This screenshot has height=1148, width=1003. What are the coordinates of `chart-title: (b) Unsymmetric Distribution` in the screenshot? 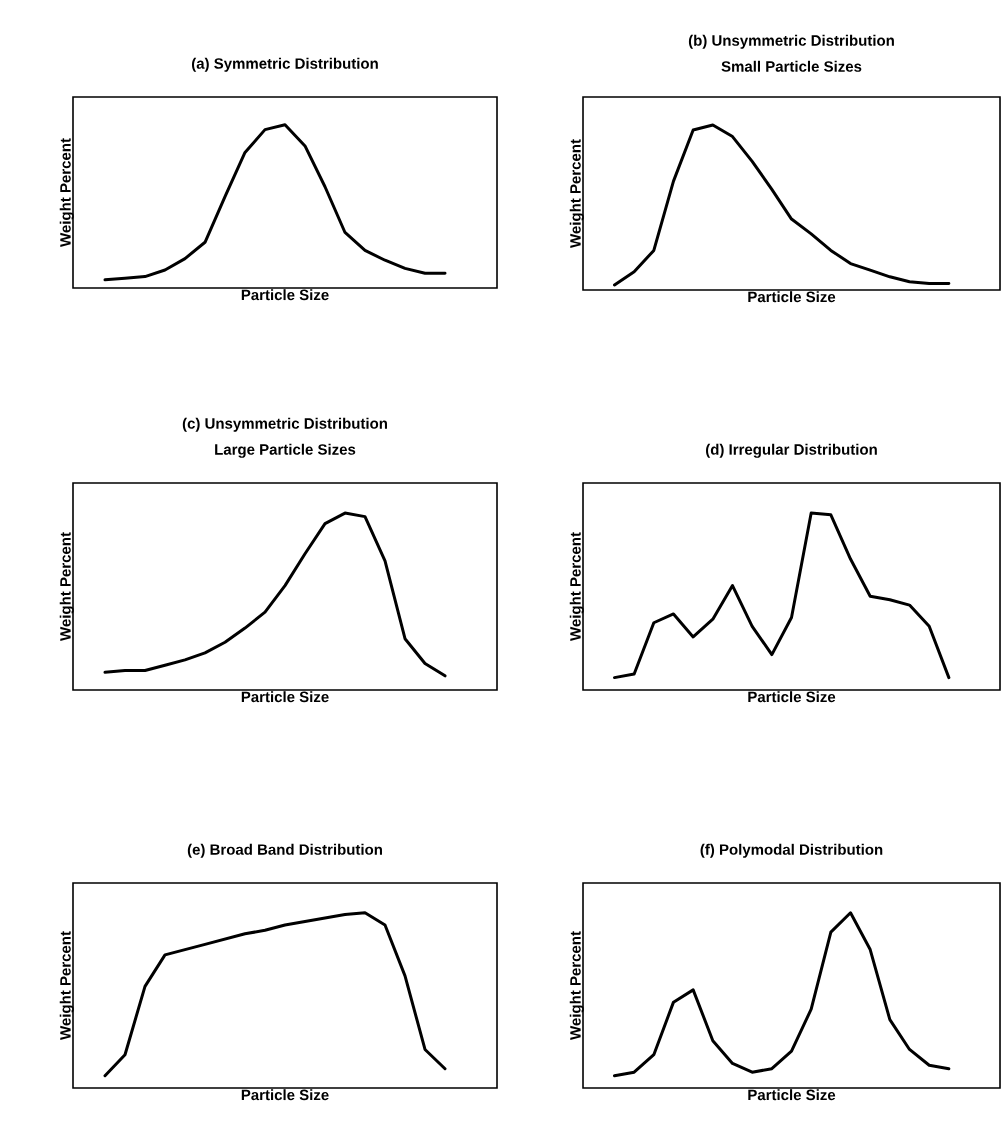 It's located at (791, 41).